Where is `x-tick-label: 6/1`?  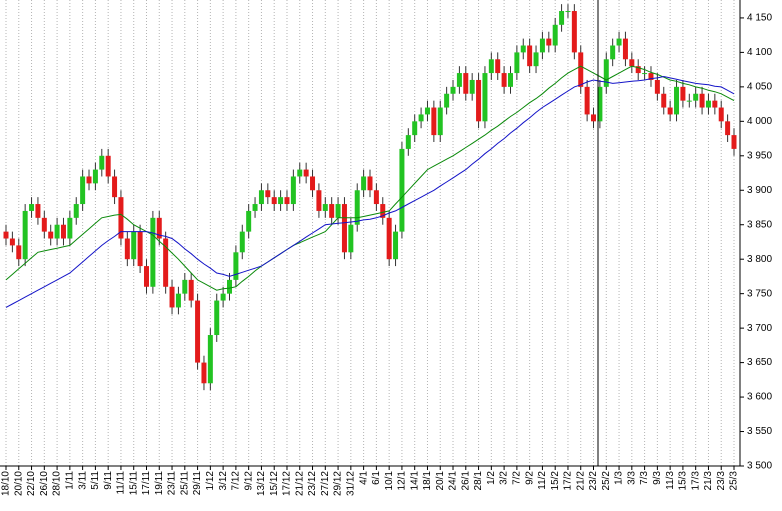
x-tick-label: 6/1 is located at coordinates (376, 478).